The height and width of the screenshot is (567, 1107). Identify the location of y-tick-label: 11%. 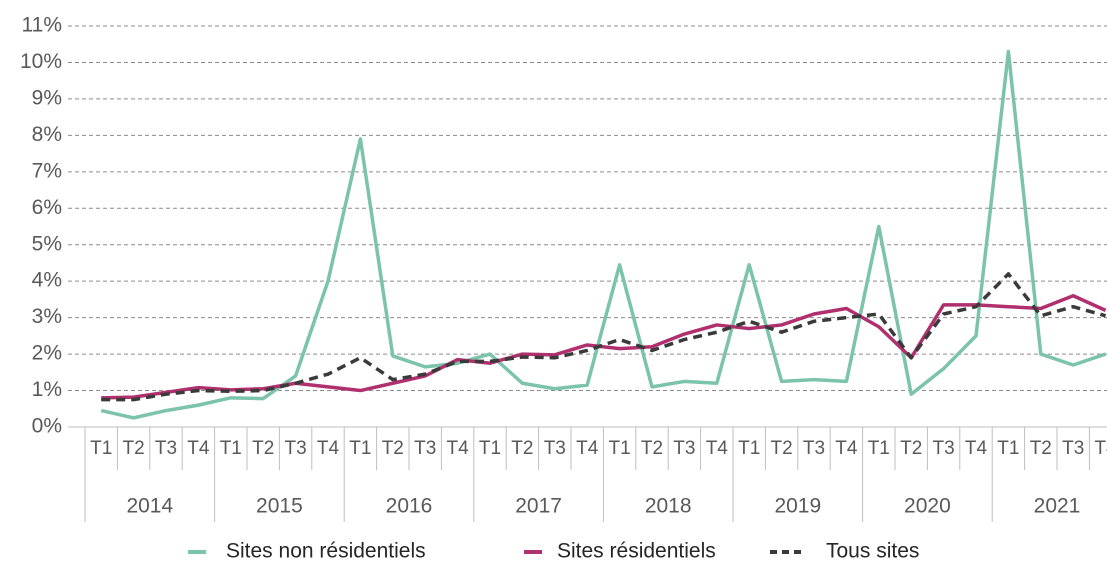
(42, 25).